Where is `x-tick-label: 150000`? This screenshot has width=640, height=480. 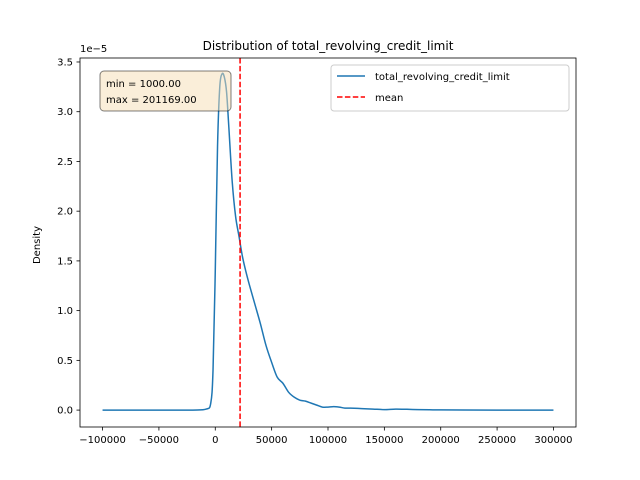
x-tick-label: 150000 is located at coordinates (384, 440).